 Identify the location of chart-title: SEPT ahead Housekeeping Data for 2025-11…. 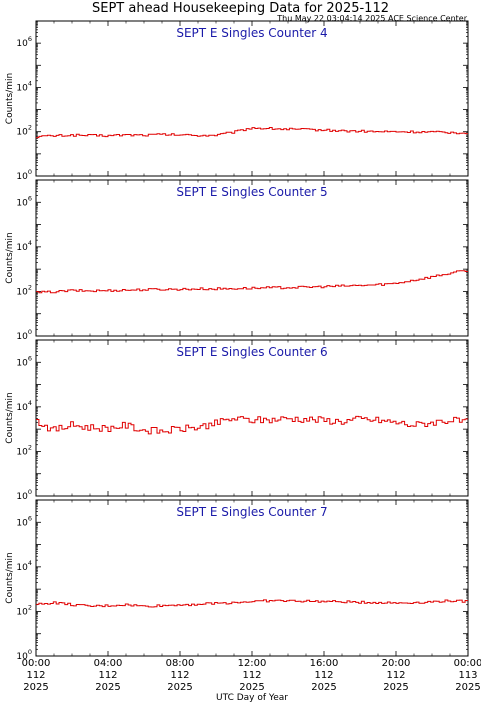
(240, 8).